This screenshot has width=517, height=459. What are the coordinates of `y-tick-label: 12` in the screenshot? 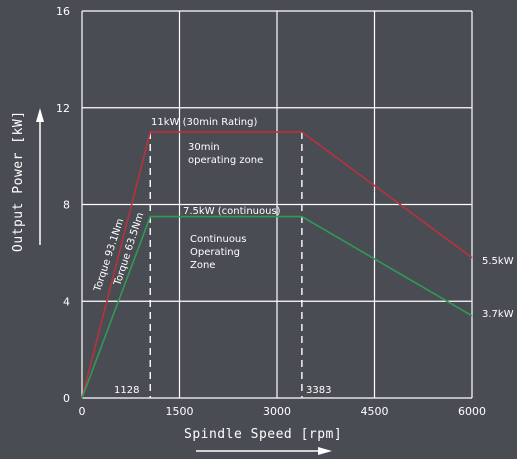 It's located at (63, 108).